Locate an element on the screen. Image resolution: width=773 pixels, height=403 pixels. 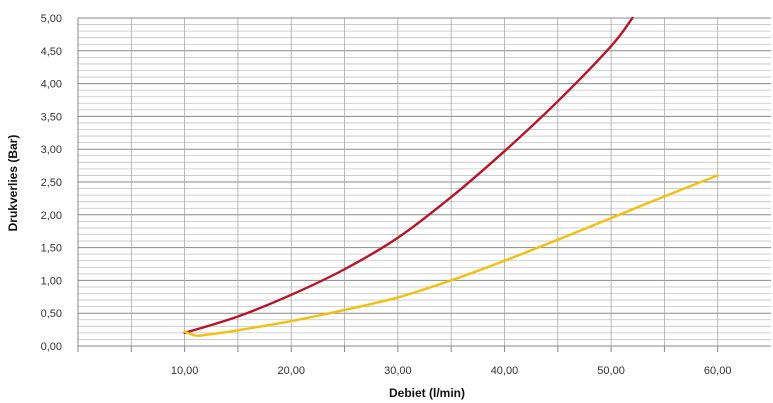
y-tick-label: 5,00 is located at coordinates (51, 19).